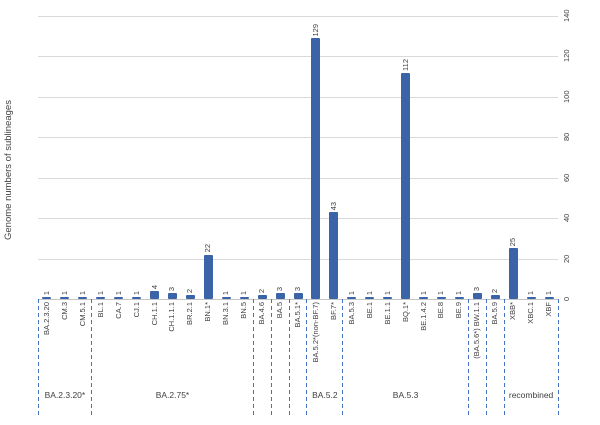 The width and height of the screenshot is (600, 425). Describe the element at coordinates (369, 310) in the screenshot. I see `category-label: BE.1` at that location.